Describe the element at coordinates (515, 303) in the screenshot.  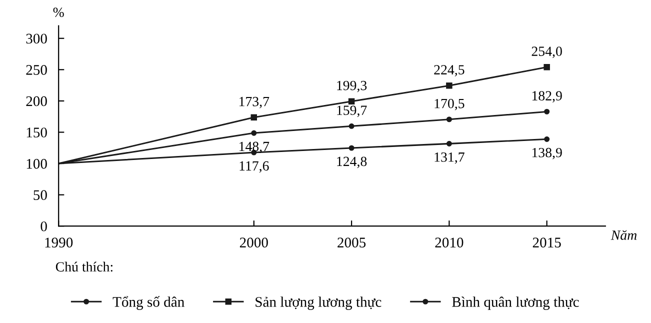
I see `legend-label: Bình quân lương thực` at that location.